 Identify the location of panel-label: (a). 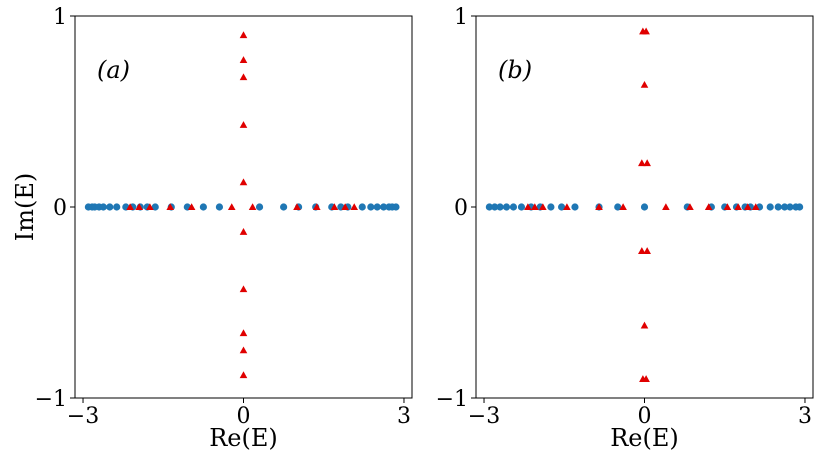
(113, 70).